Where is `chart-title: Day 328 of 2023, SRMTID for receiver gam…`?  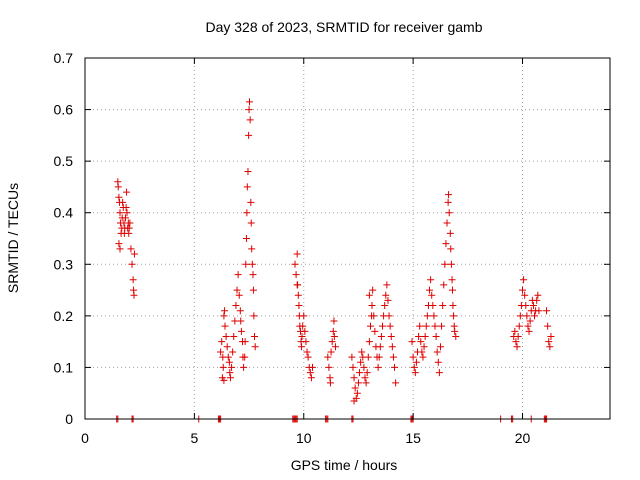 chart-title: Day 328 of 2023, SRMTID for receiver gam… is located at coordinates (343, 27).